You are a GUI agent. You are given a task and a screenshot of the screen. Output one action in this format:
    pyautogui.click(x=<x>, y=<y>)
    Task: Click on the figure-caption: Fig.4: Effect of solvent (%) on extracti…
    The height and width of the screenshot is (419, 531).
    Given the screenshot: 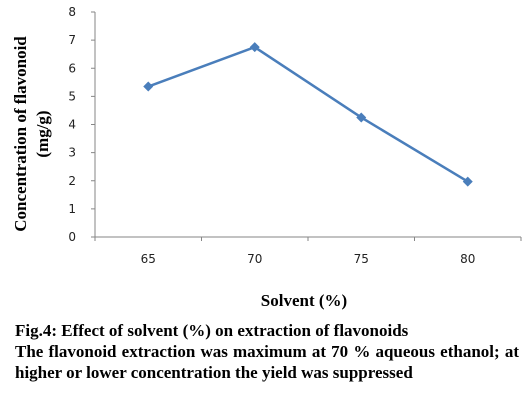 What is the action you would take?
    pyautogui.click(x=267, y=351)
    